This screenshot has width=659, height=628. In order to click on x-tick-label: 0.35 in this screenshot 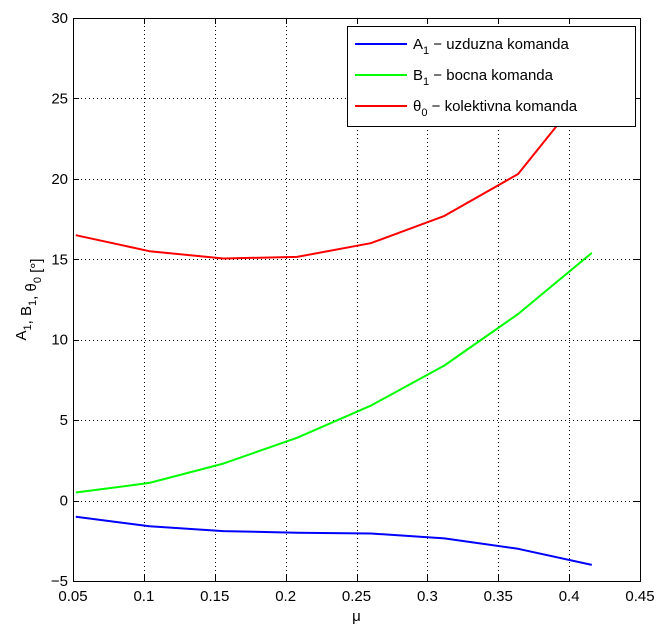, I will do `click(498, 596)`.